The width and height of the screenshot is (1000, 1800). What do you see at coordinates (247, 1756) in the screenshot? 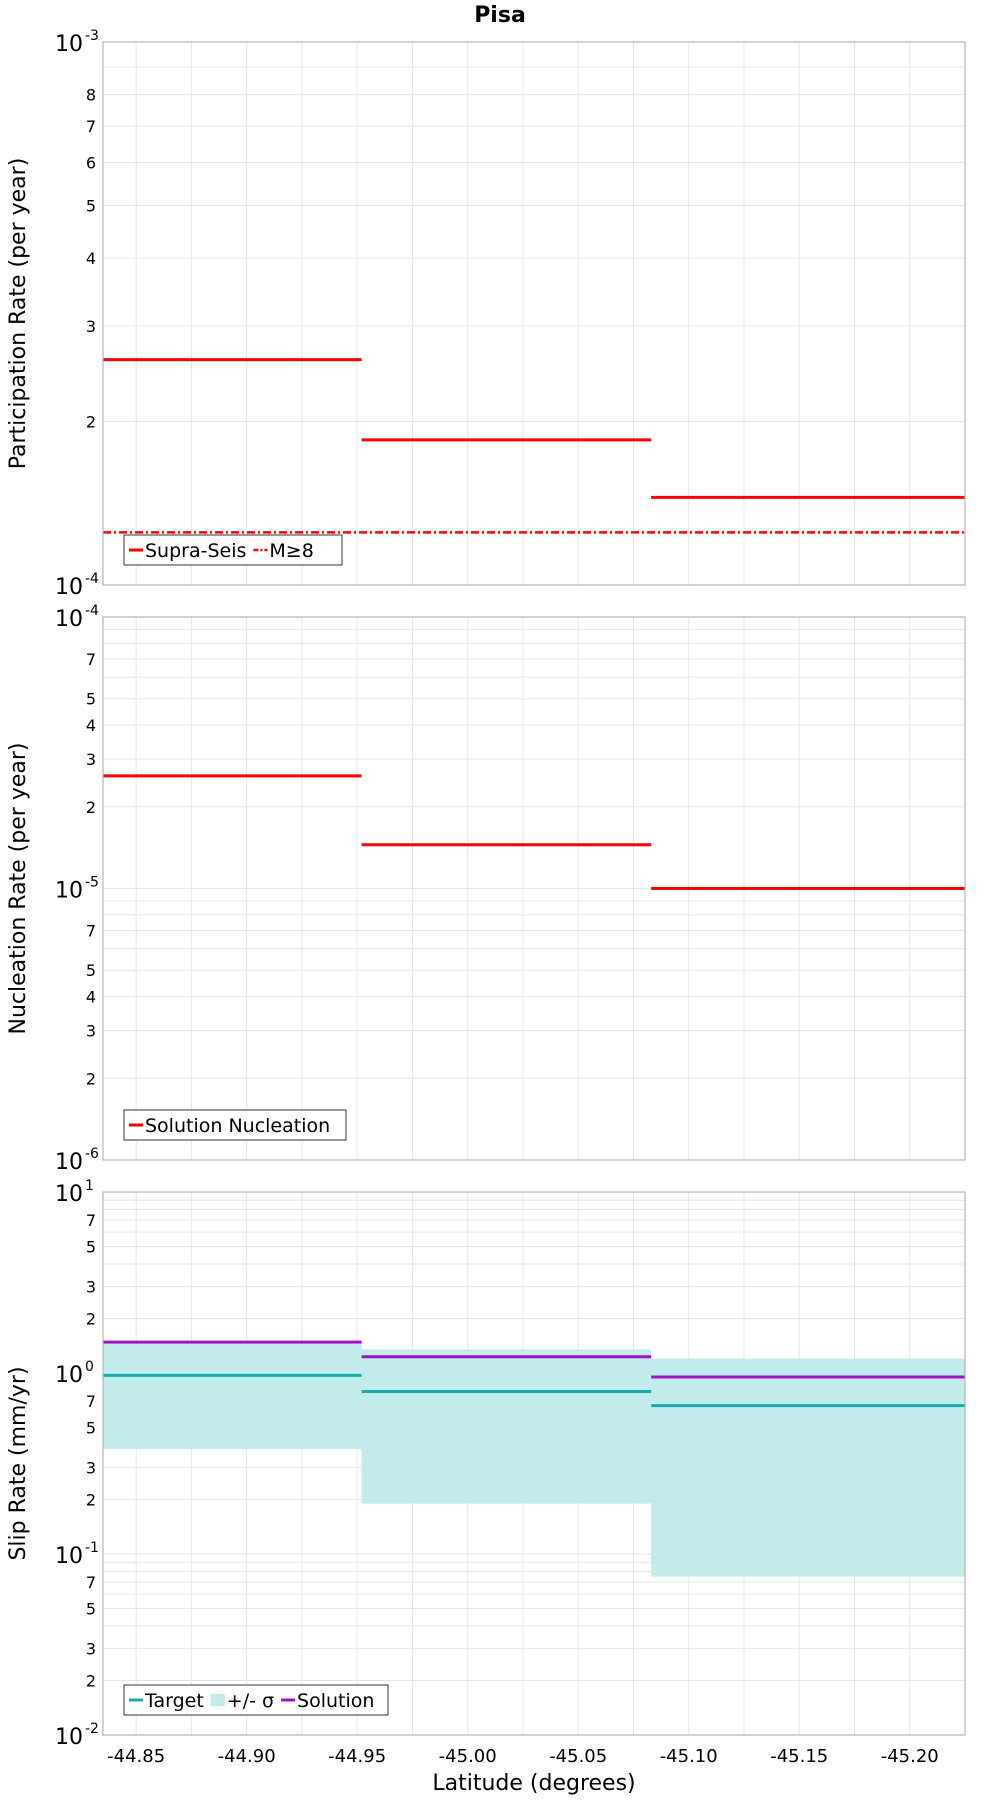
I see `x-tick-label: -44.90` at bounding box center [247, 1756].